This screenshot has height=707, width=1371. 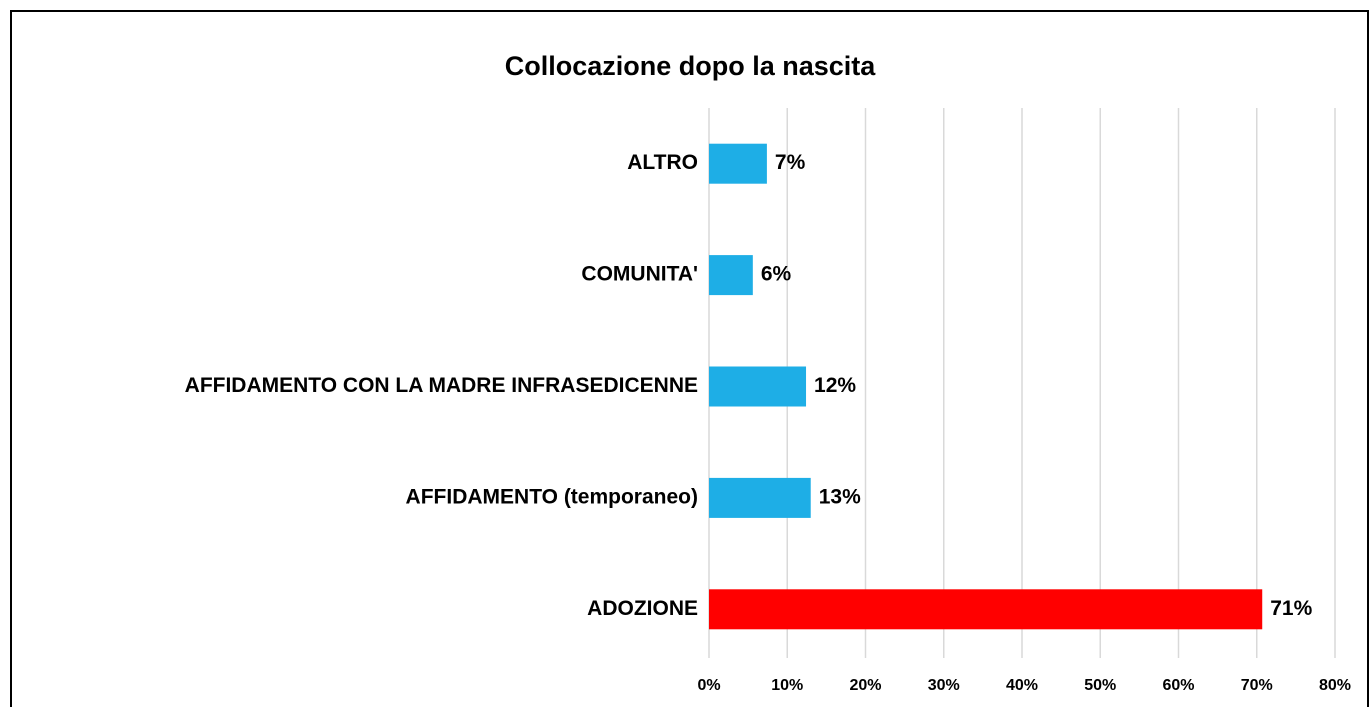 What do you see at coordinates (708, 685) in the screenshot?
I see `x-tick-label: 0%` at bounding box center [708, 685].